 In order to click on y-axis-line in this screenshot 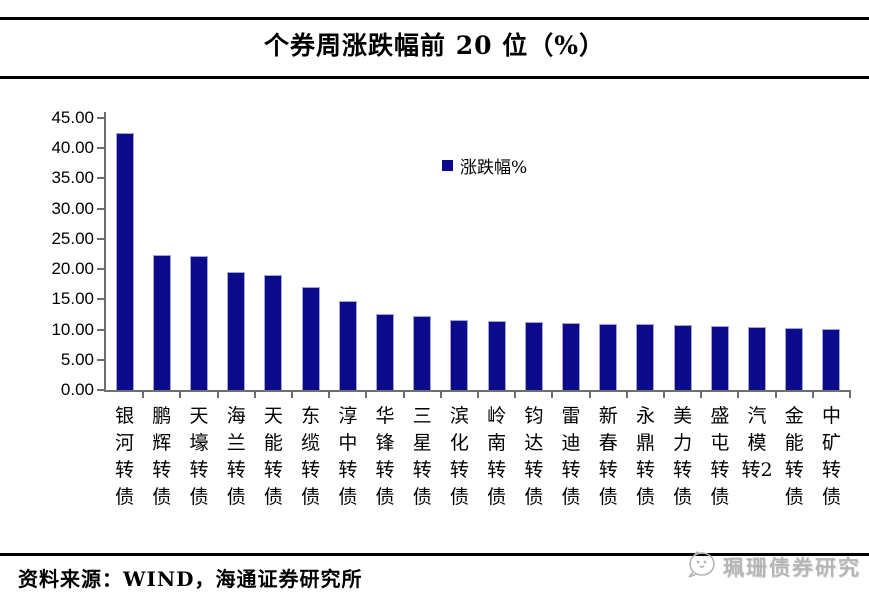, I will do `click(105, 252)`.